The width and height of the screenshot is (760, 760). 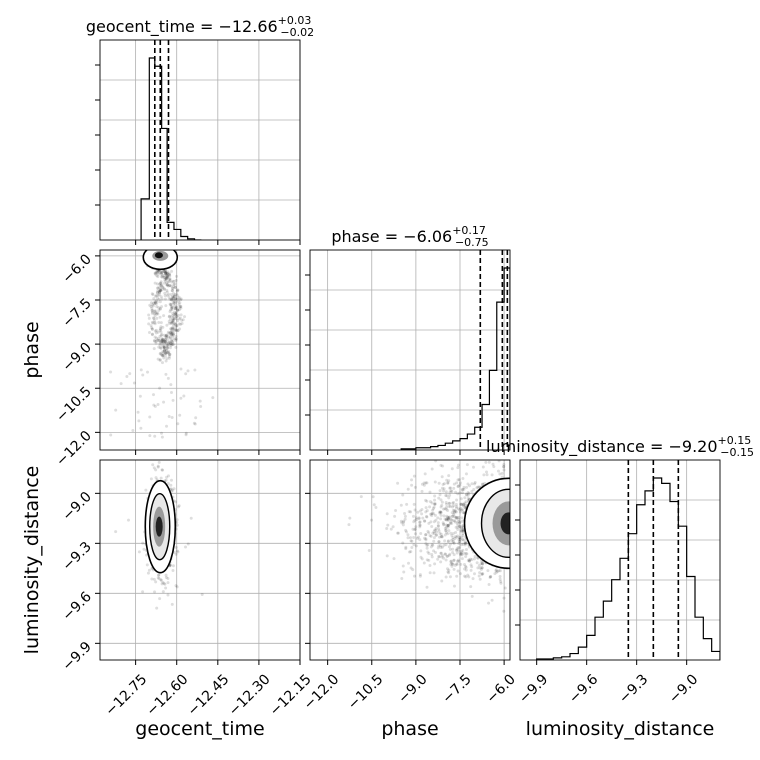 What do you see at coordinates (633, 688) in the screenshot?
I see `xtick-label-luminosity_distance-2: −9.3` at bounding box center [633, 688].